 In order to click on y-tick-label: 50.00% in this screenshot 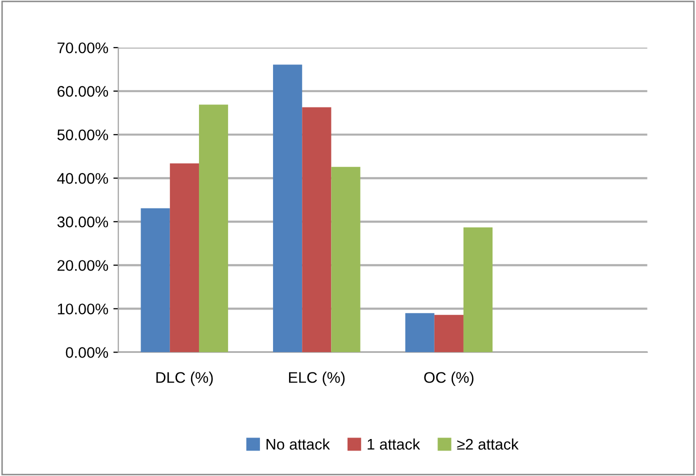, I will do `click(82, 135)`.